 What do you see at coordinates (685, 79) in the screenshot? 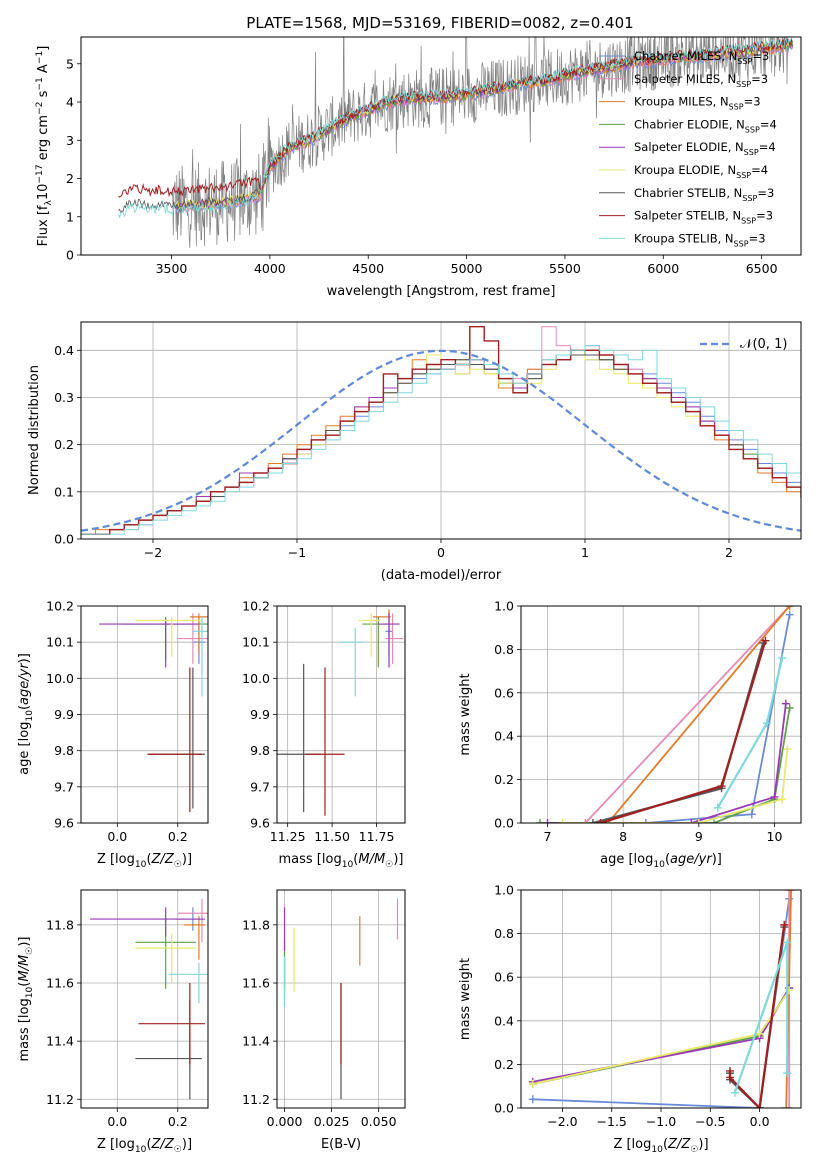
I see `legend-label-part: Salpeter MILES, N` at bounding box center [685, 79].